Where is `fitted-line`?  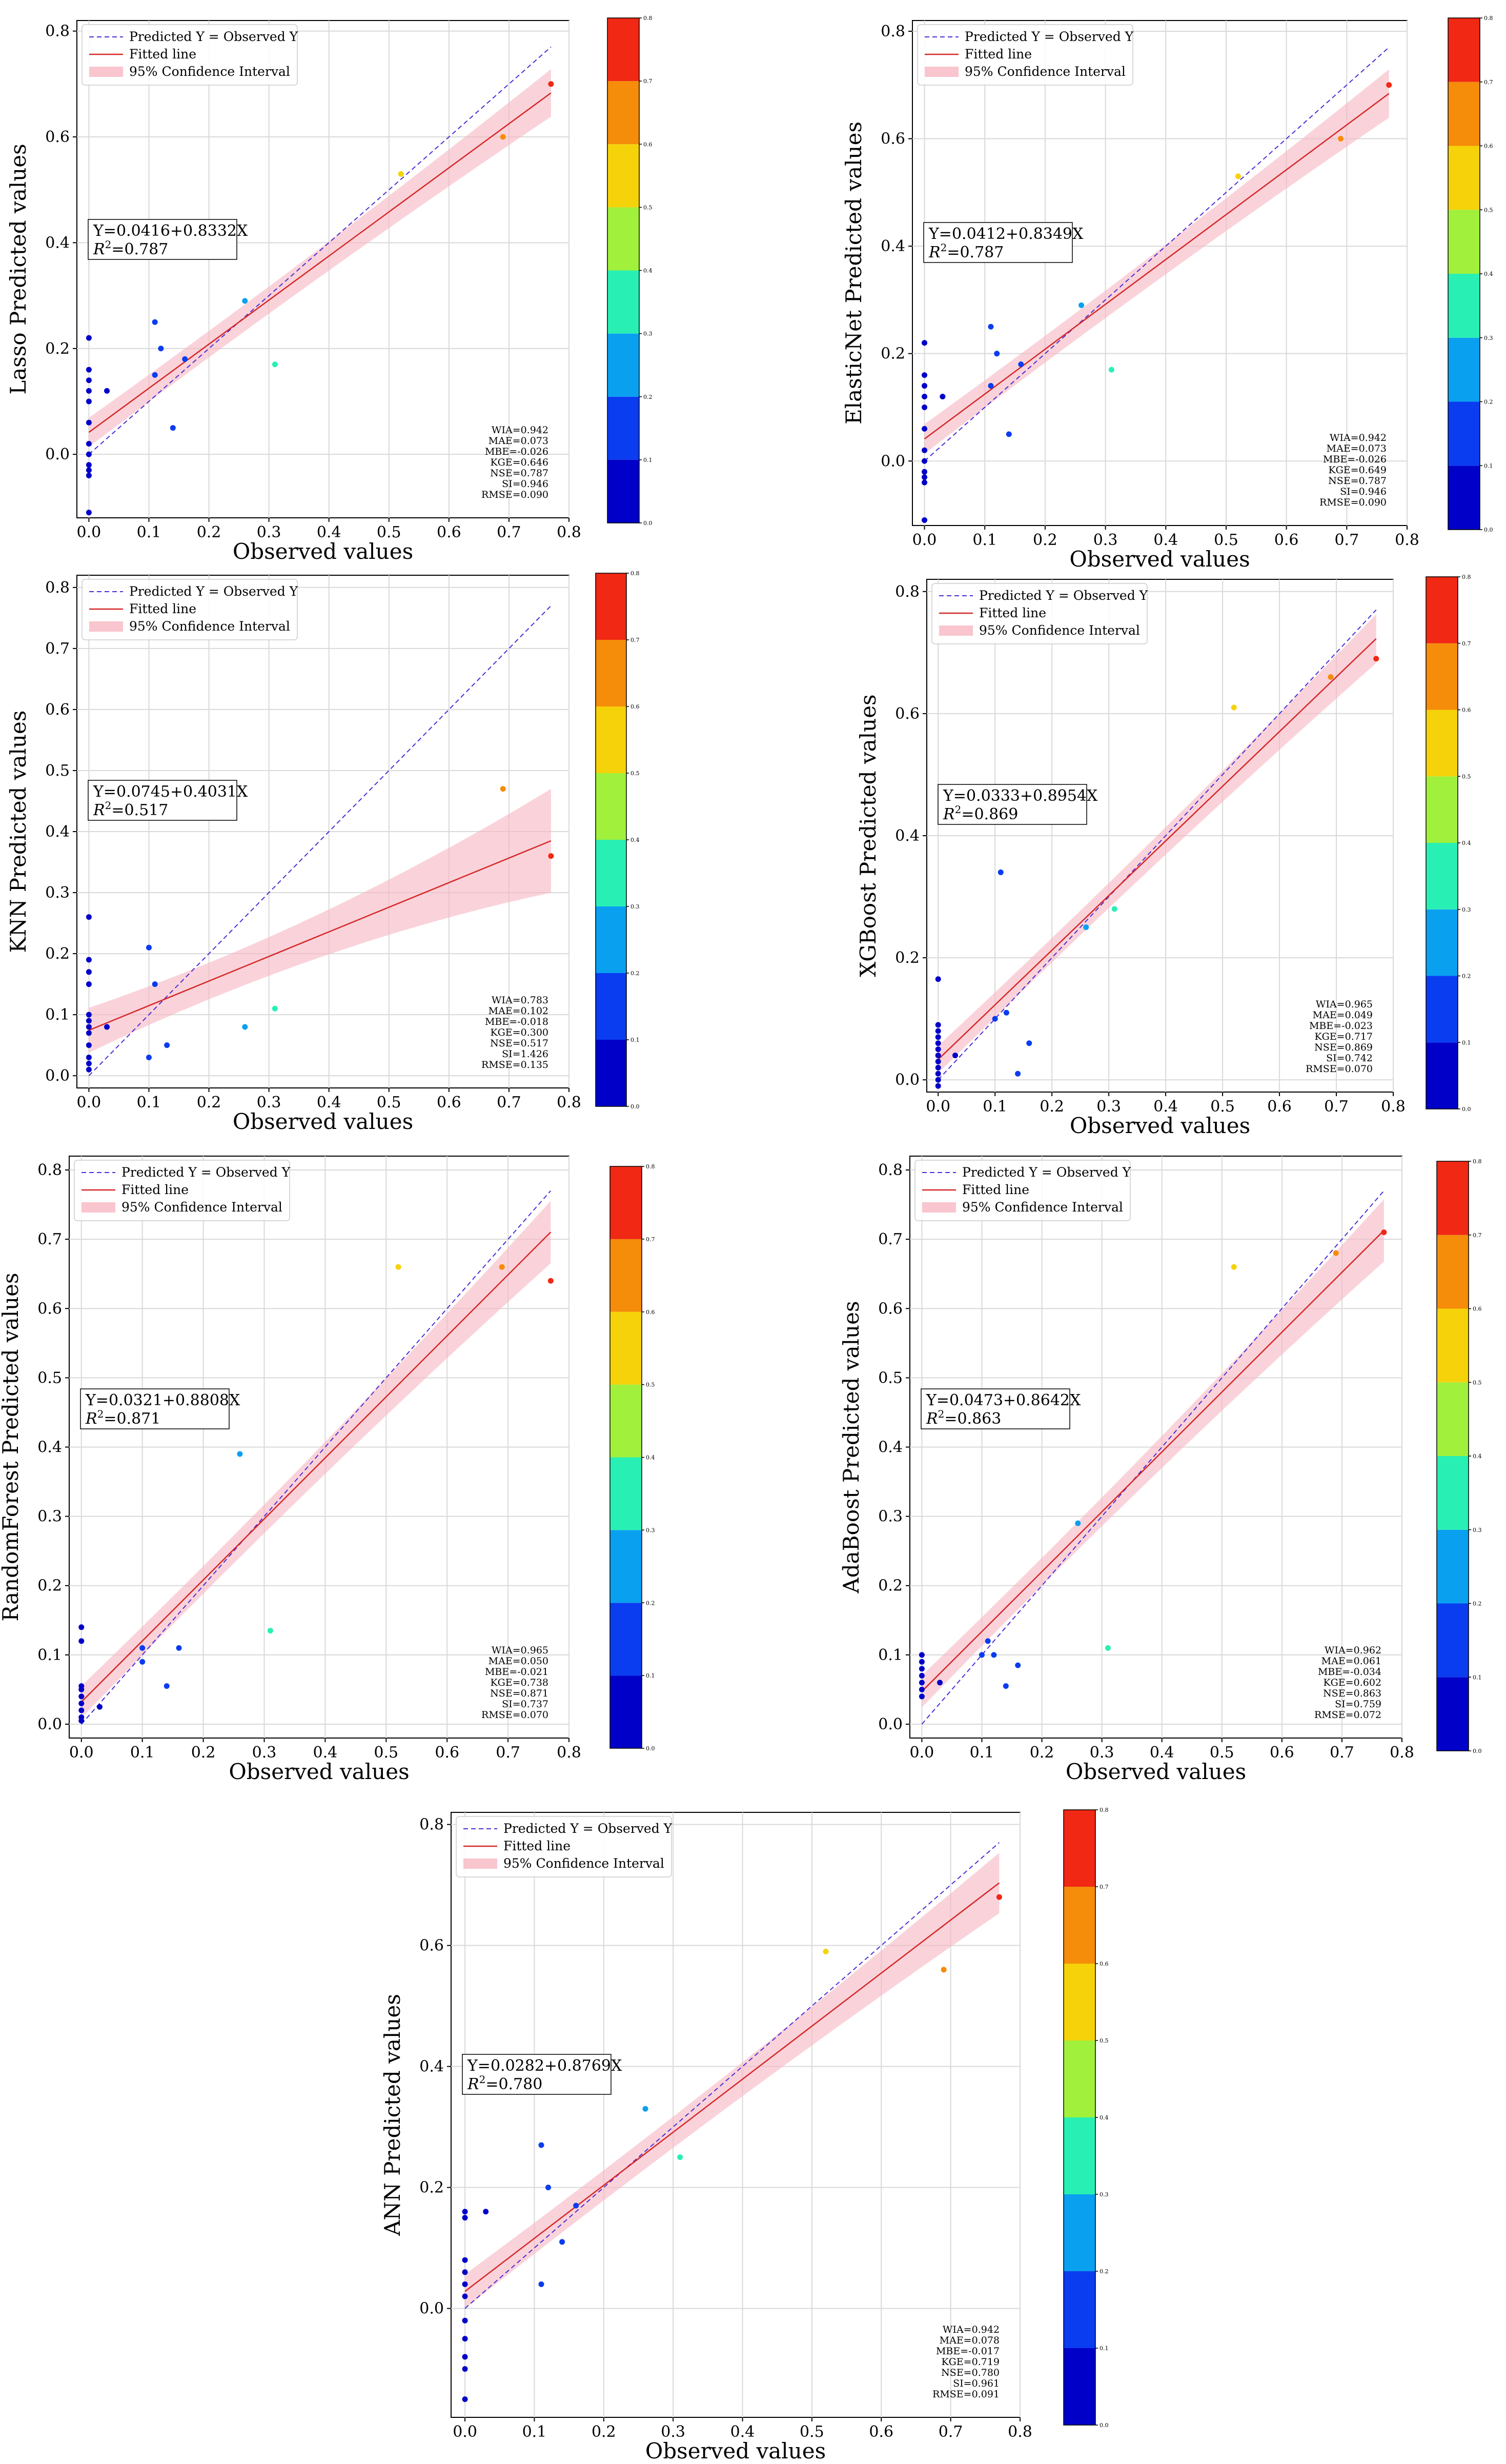
fitted-line is located at coordinates (1157, 266).